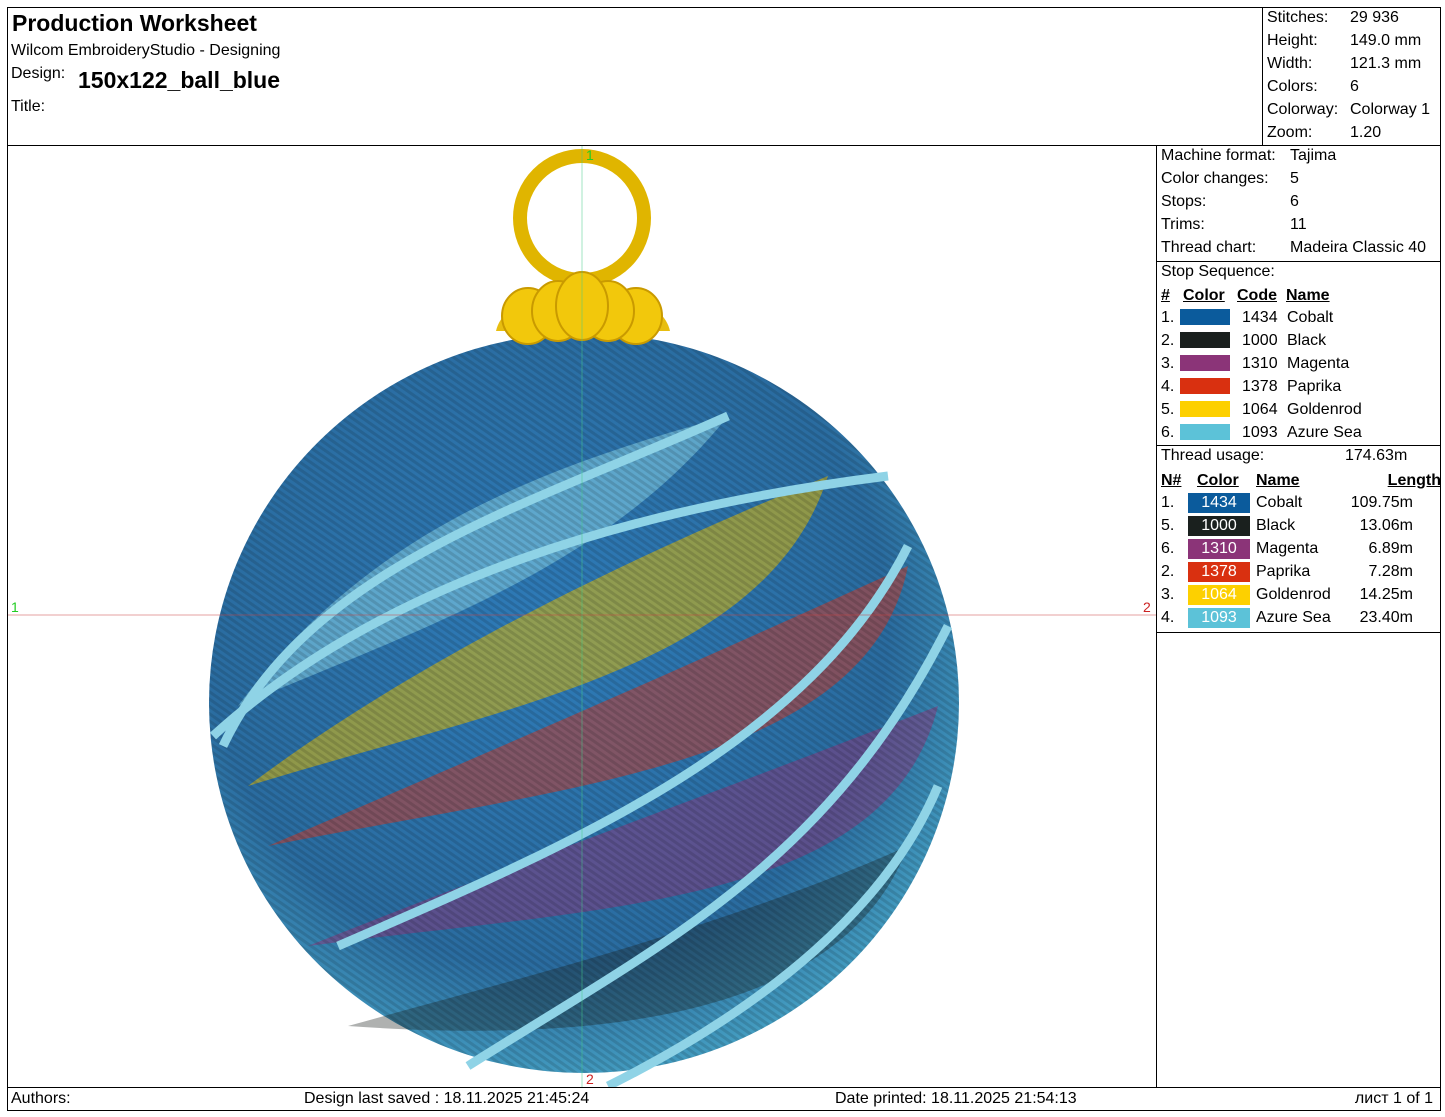  What do you see at coordinates (1168, 317) in the screenshot?
I see `row-number: 1.` at bounding box center [1168, 317].